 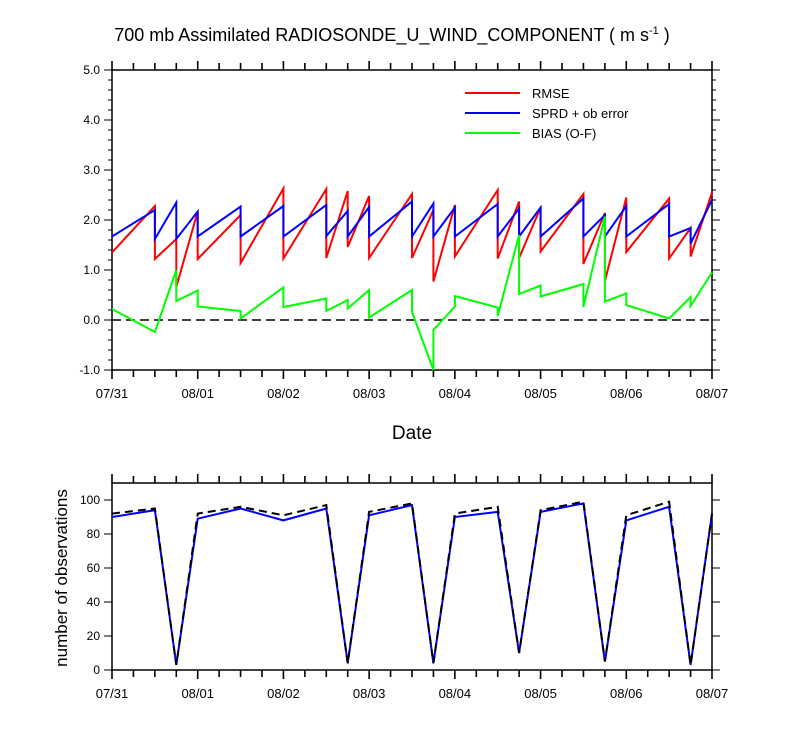 I want to click on legend: RMSE SPRD + ob error BIAS (O-F), so click(x=547, y=113).